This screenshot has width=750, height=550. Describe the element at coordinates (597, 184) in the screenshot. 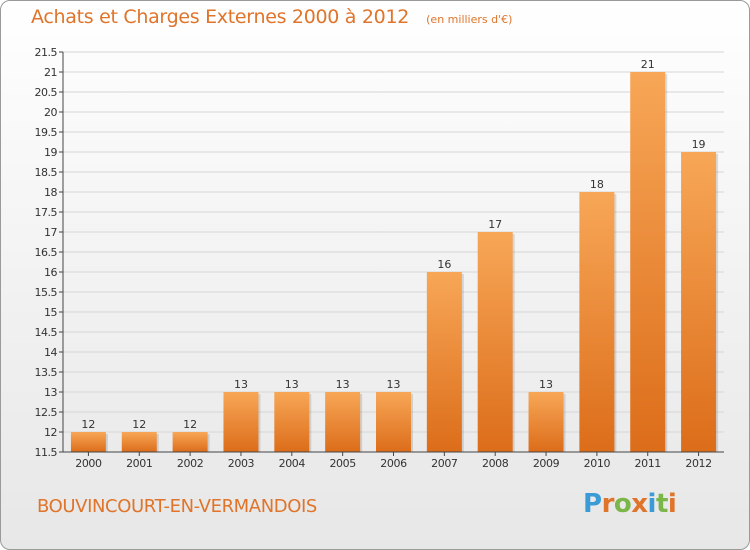

I see `data-label: 18` at that location.